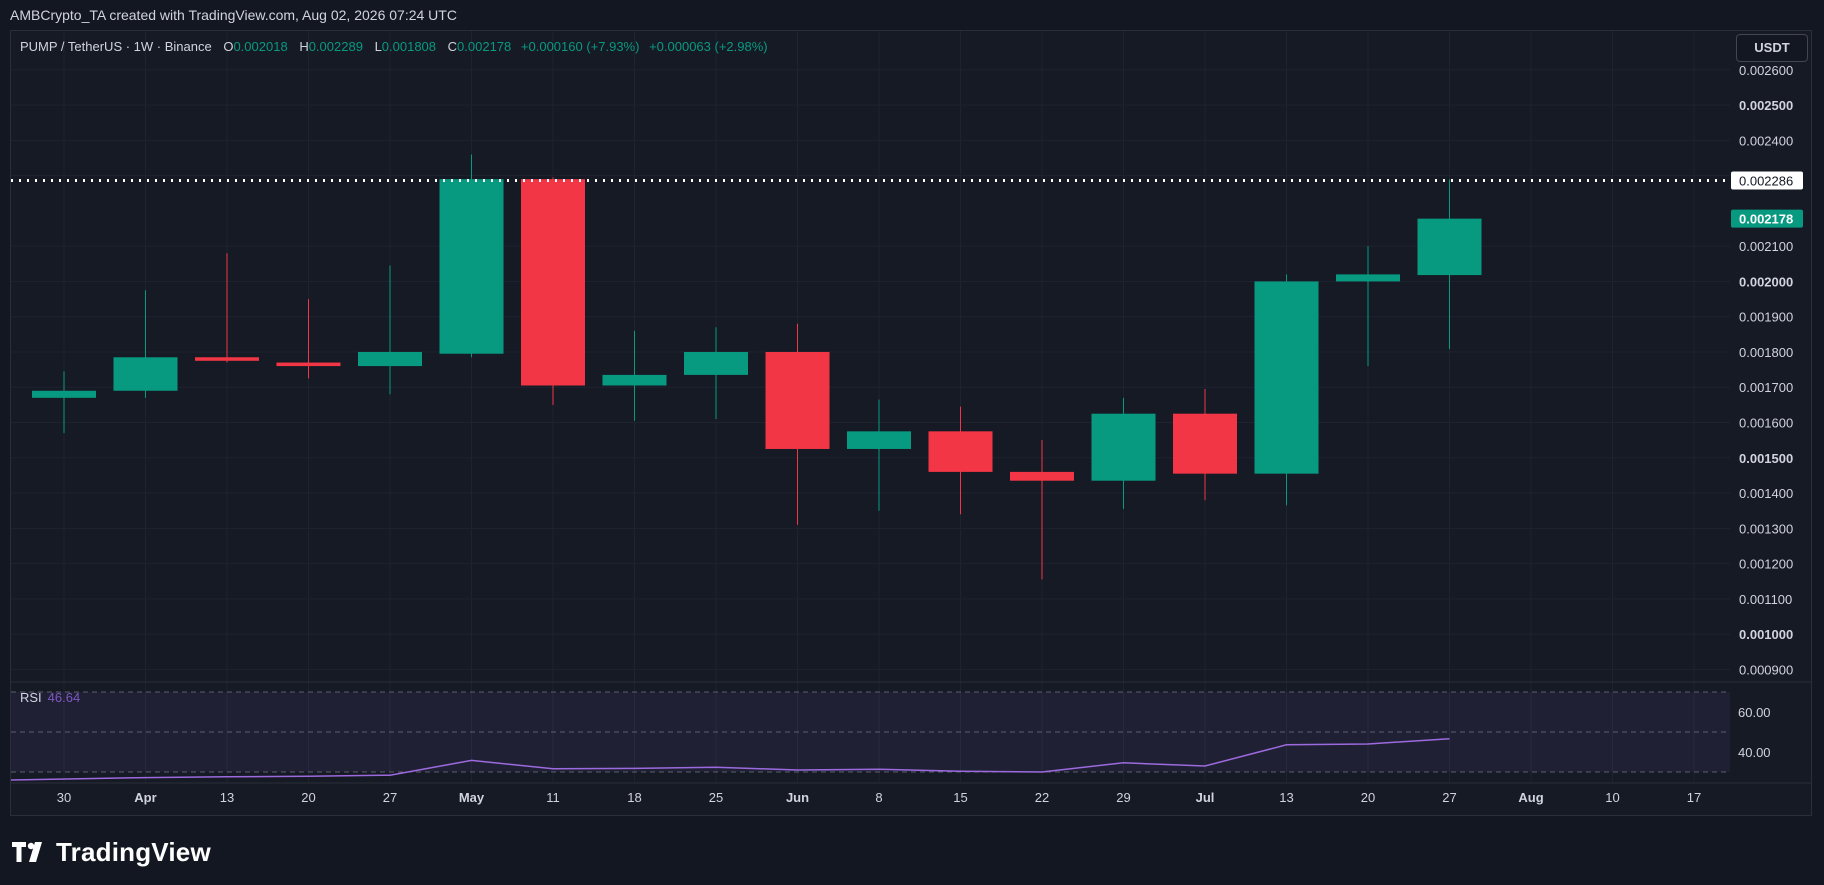 The width and height of the screenshot is (1824, 885). What do you see at coordinates (1042, 797) in the screenshot?
I see `time-axis-label: 22` at bounding box center [1042, 797].